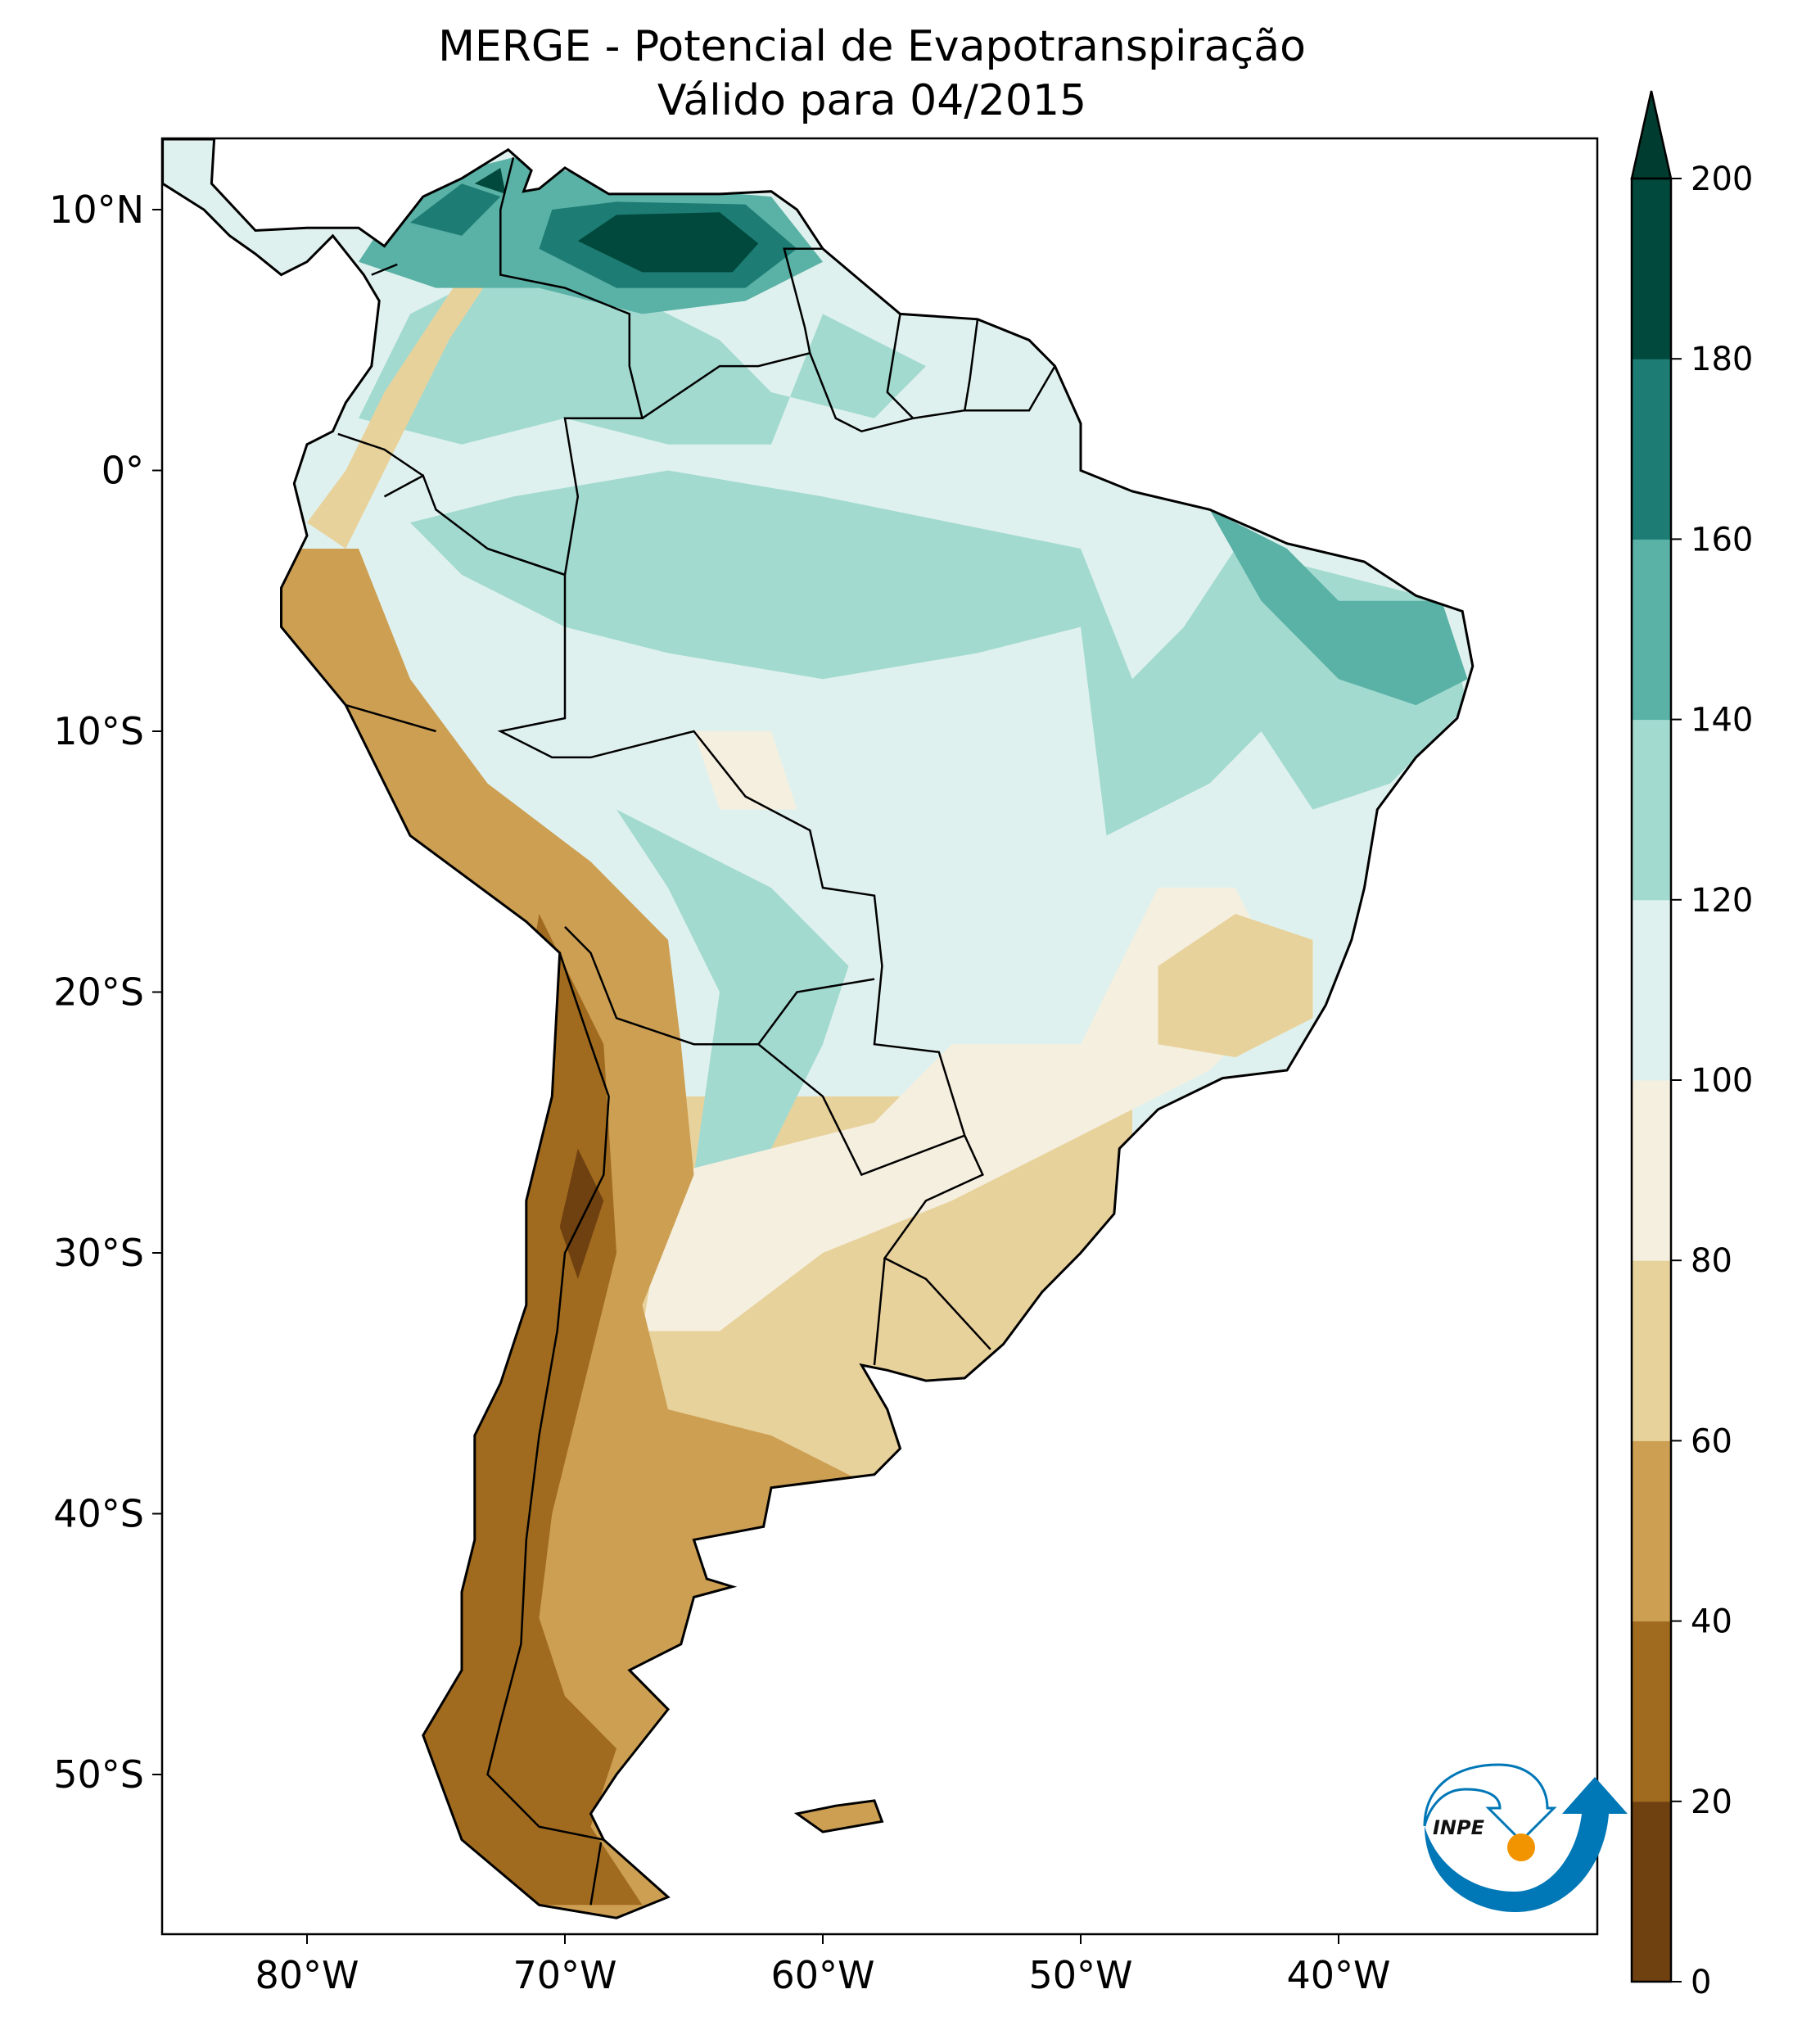 The height and width of the screenshot is (2030, 1820). Describe the element at coordinates (872, 100) in the screenshot. I see `title-line-2: Válido para 04/2015` at that location.